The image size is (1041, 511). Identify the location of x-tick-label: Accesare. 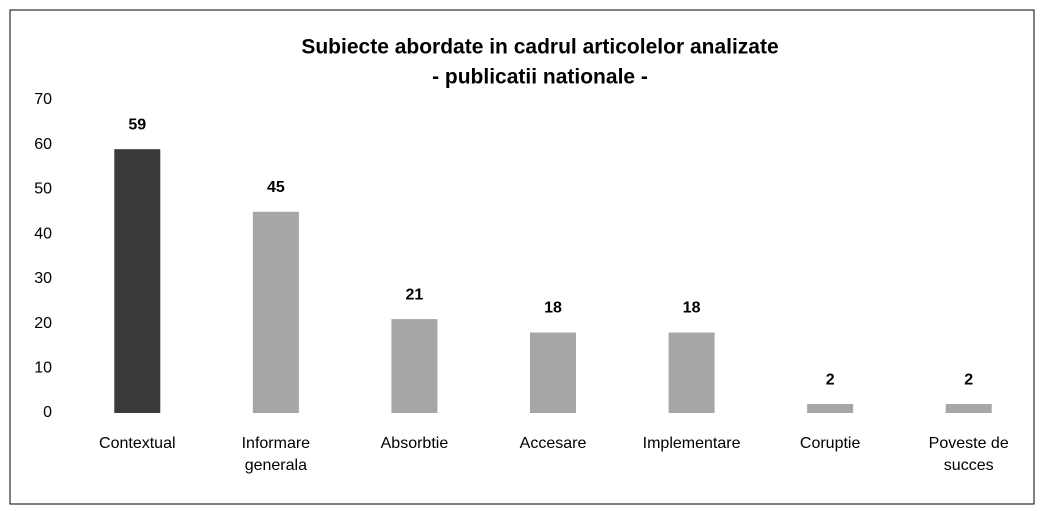
(553, 443).